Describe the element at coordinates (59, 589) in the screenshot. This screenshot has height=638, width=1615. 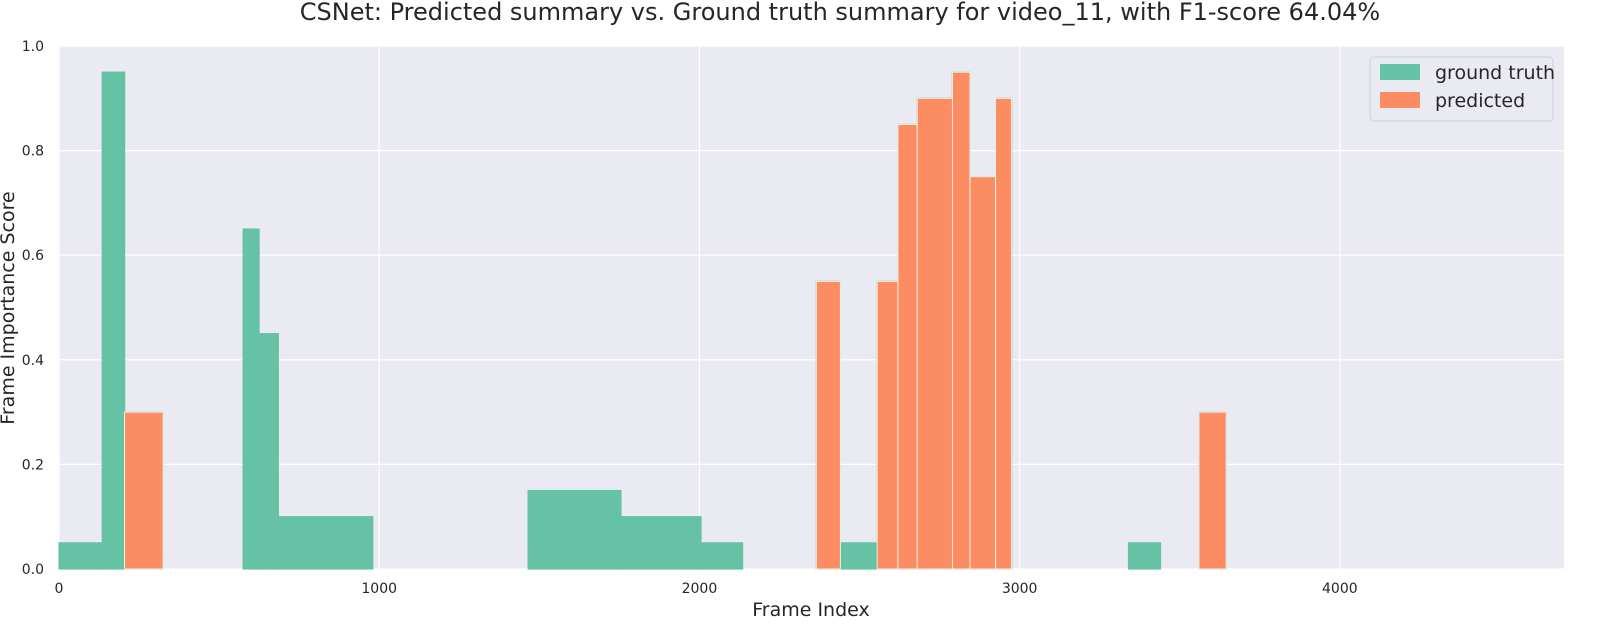
I see `x-tick-label: 0` at that location.